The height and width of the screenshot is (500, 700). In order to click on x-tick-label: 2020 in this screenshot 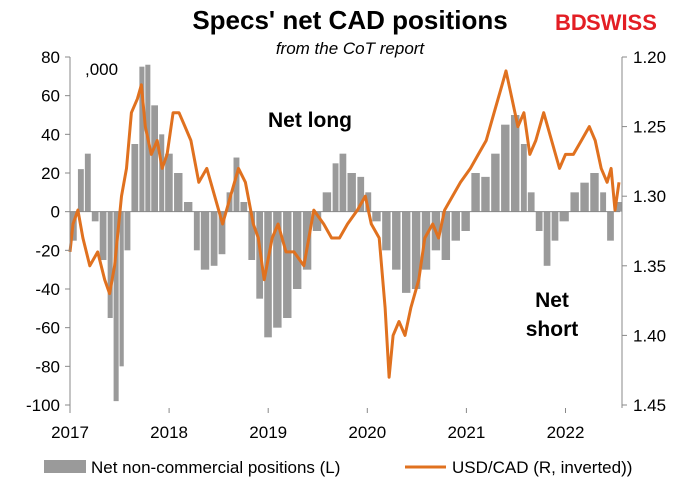, I will do `click(367, 432)`.